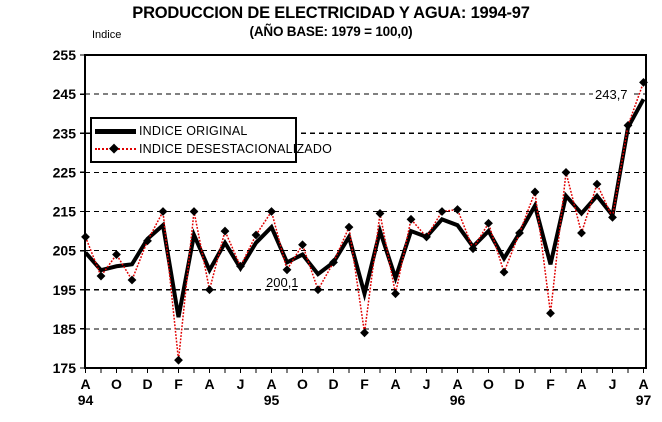  I want to click on x-axis: A O D F A J A O D F A J A O D F A J A94 95 96 97, so click(365, 388).